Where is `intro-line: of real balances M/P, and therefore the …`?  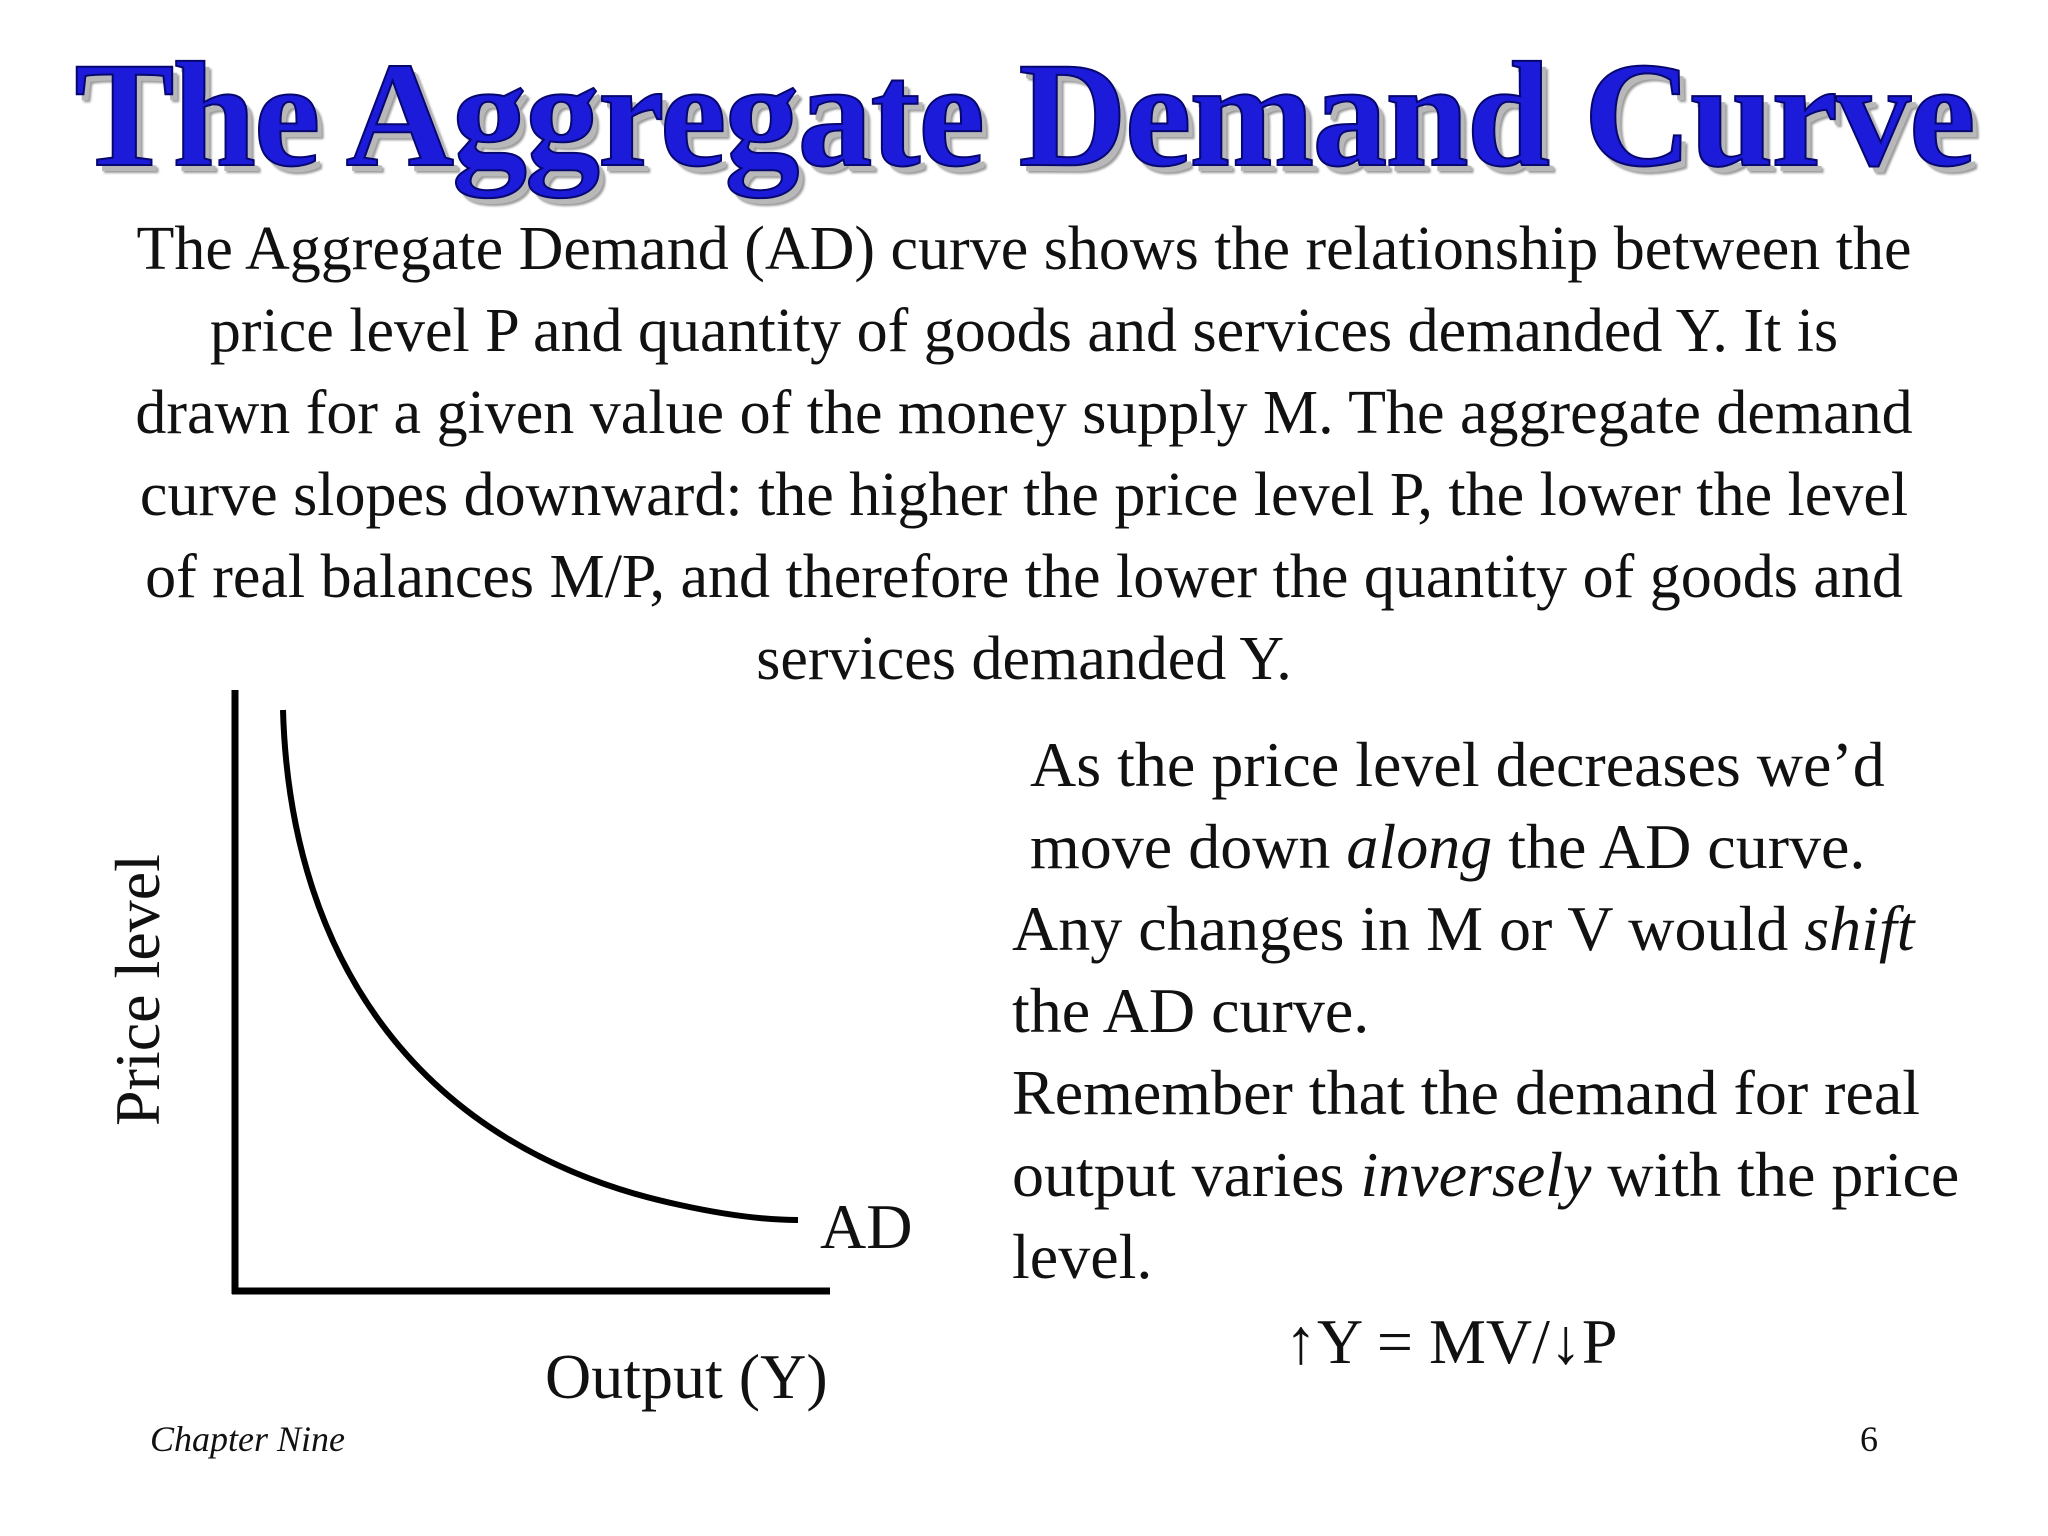
intro-line: of real balances M/P, and therefore the … is located at coordinates (1024, 577).